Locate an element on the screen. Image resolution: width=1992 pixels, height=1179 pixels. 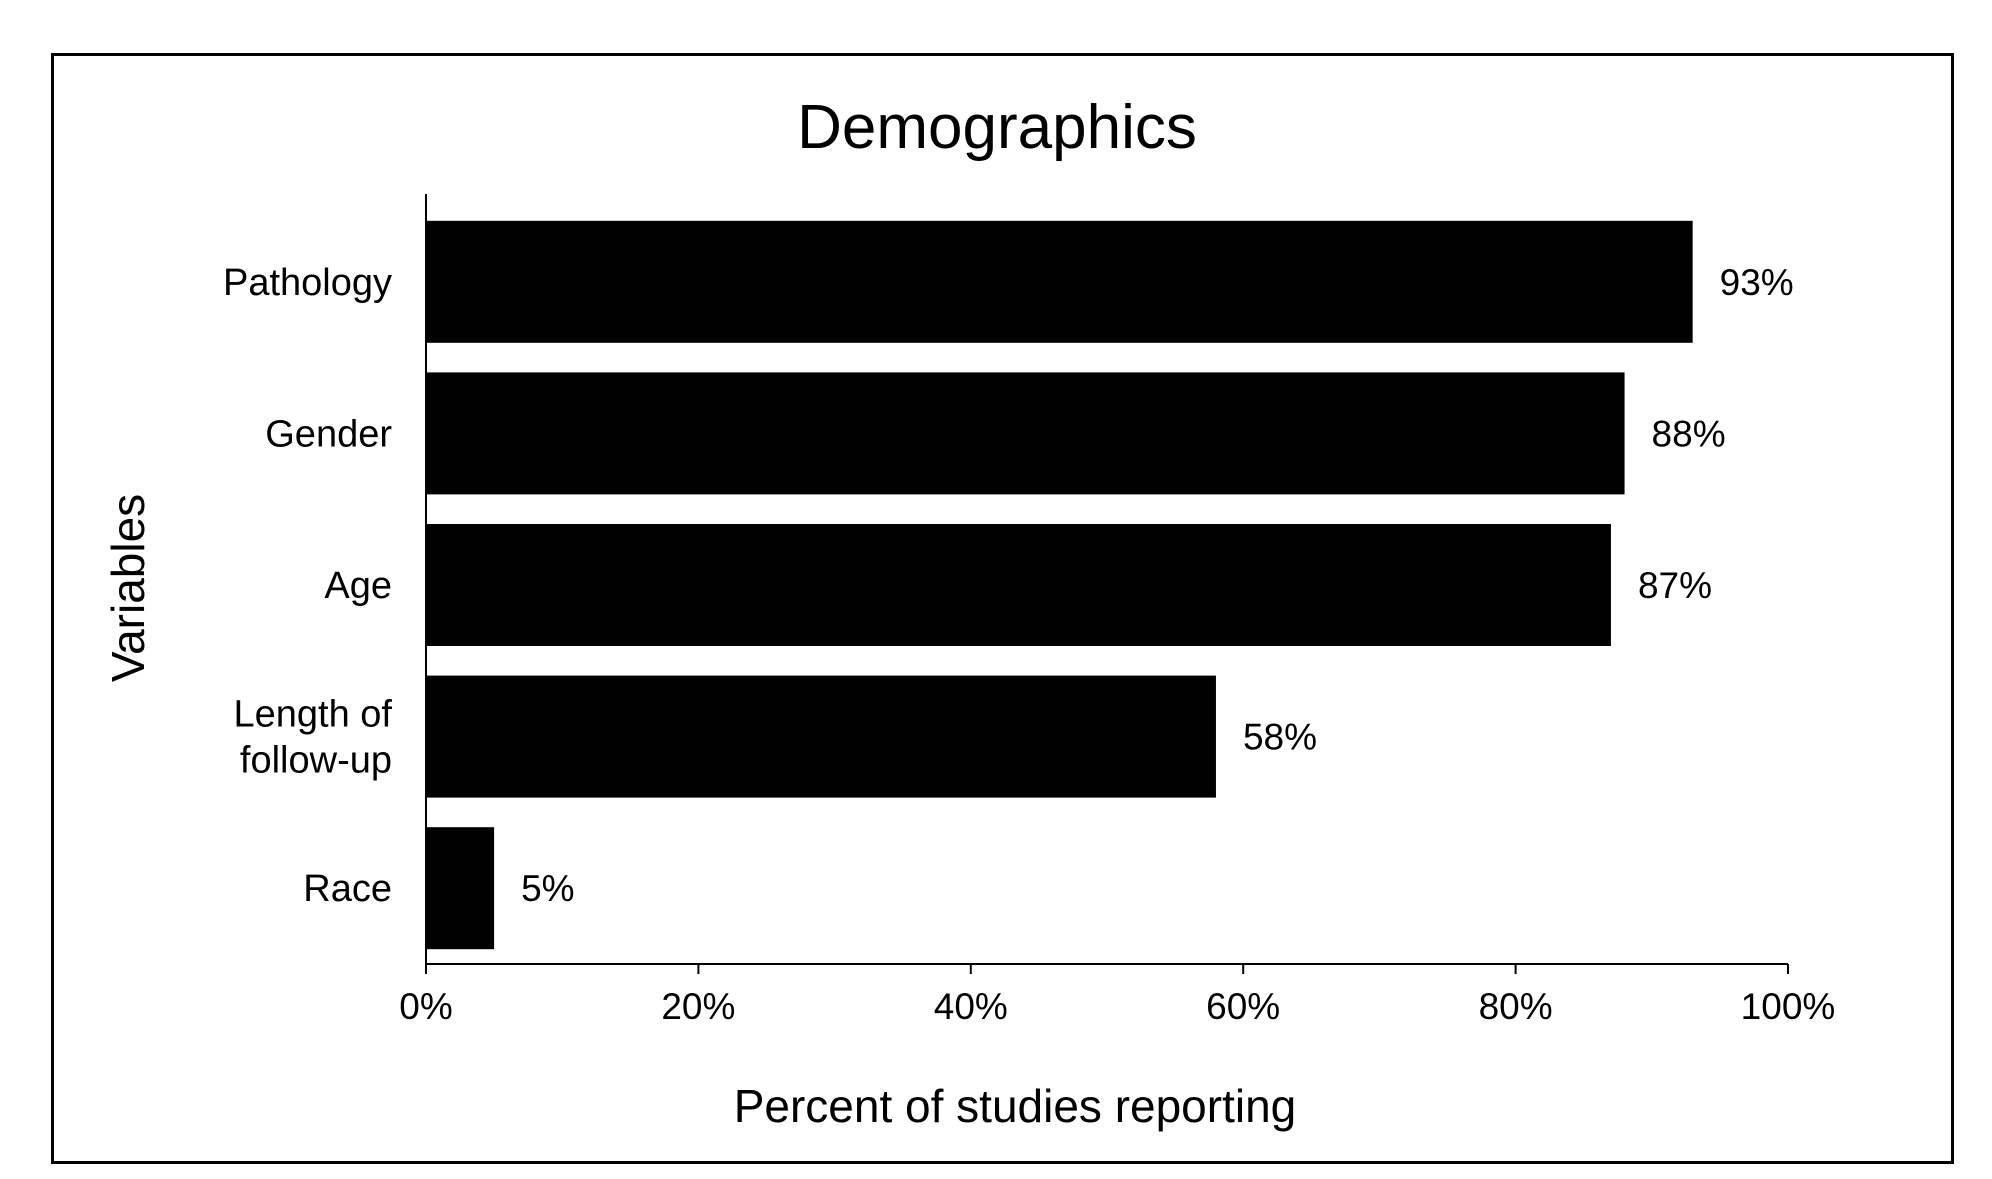
x-tick-label: 20% is located at coordinates (698, 1006).